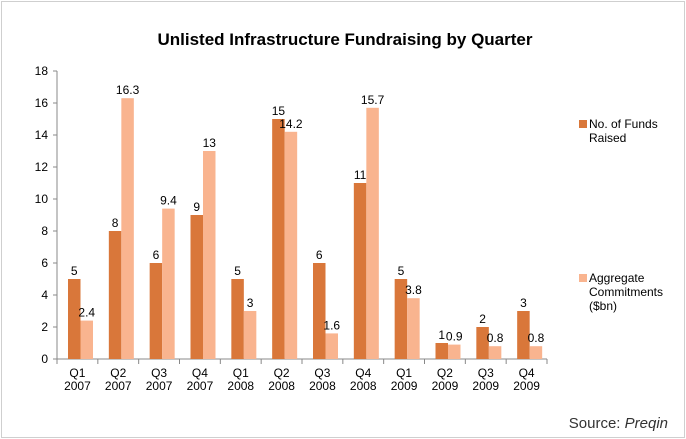 The image size is (686, 439). Describe the element at coordinates (441, 335) in the screenshot. I see `data-label: 1` at that location.